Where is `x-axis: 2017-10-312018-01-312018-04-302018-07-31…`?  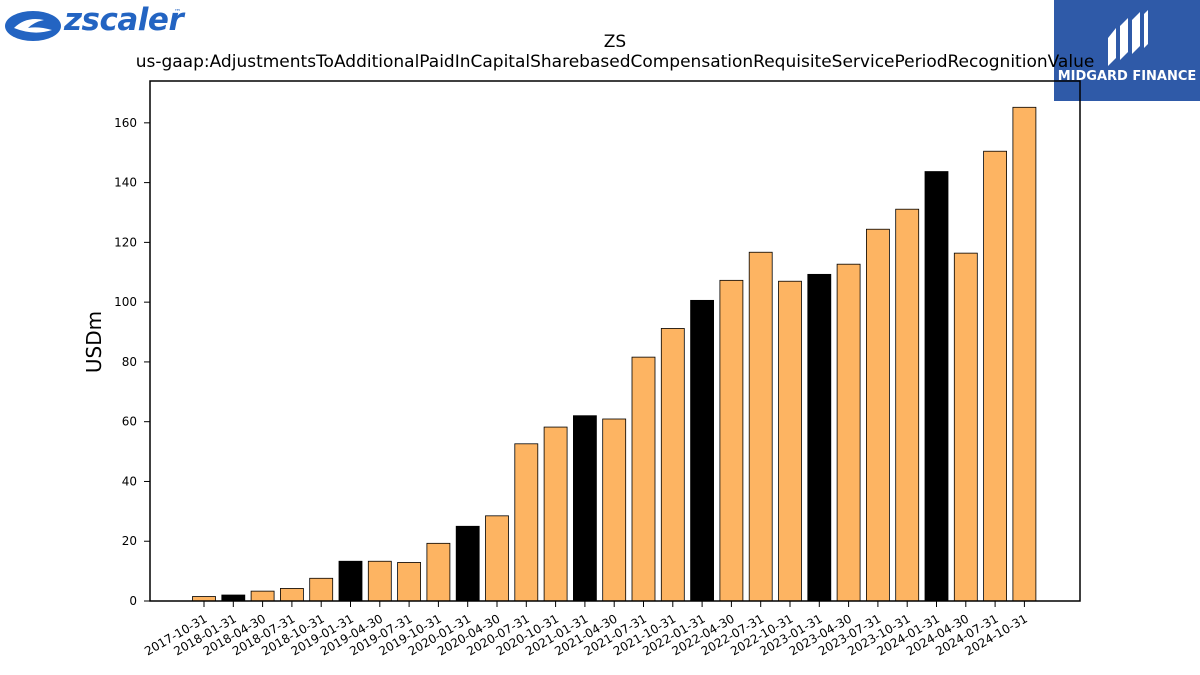 x-axis: 2017-10-312018-01-312018-04-302018-07-31… is located at coordinates (586, 629).